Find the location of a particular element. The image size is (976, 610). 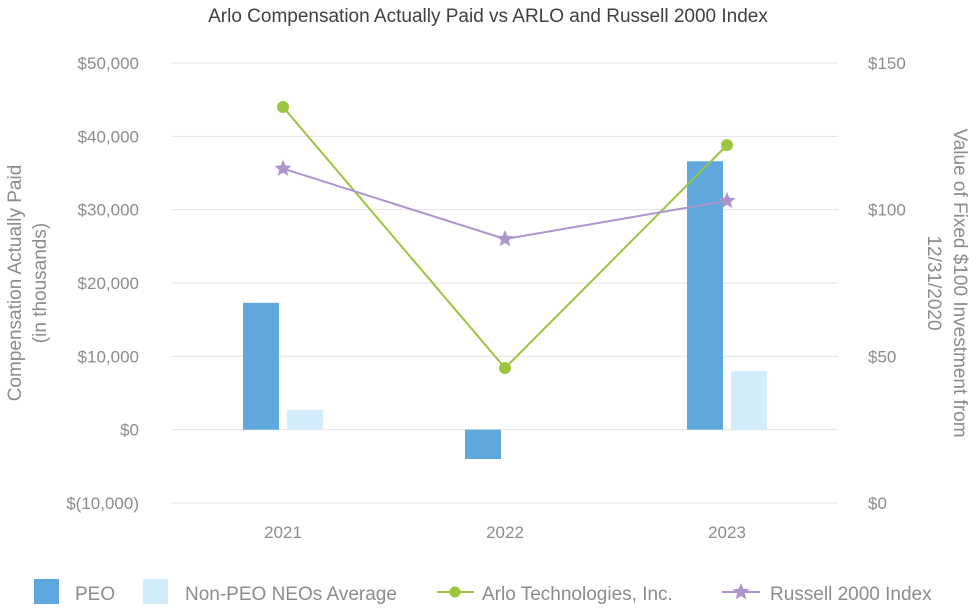

right-tick-label: $50 is located at coordinates (882, 356).